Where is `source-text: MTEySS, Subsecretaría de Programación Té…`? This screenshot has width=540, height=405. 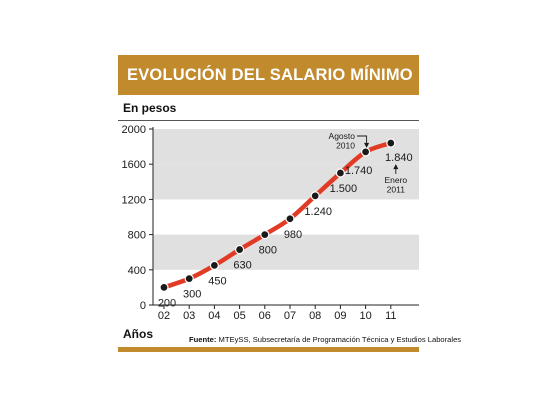 source-text: MTEySS, Subsecretaría de Programación Té… is located at coordinates (340, 339).